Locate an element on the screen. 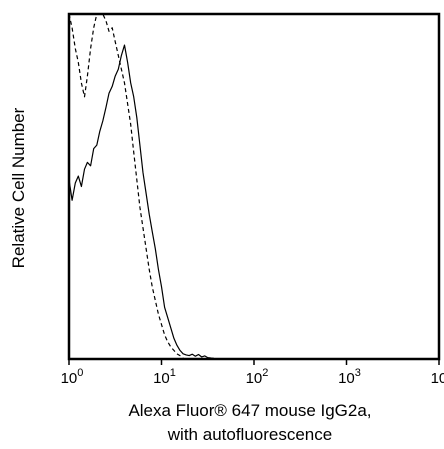 This screenshot has height=449, width=444. x-tick-label: 10³ is located at coordinates (349, 377).